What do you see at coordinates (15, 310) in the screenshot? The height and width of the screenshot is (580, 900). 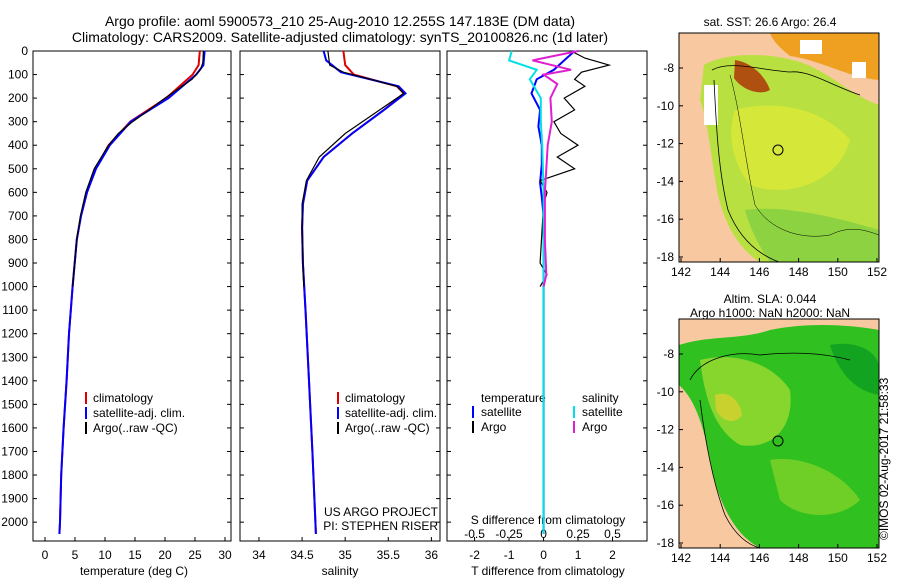 I see `depth-tick-label: 1100` at bounding box center [15, 310].